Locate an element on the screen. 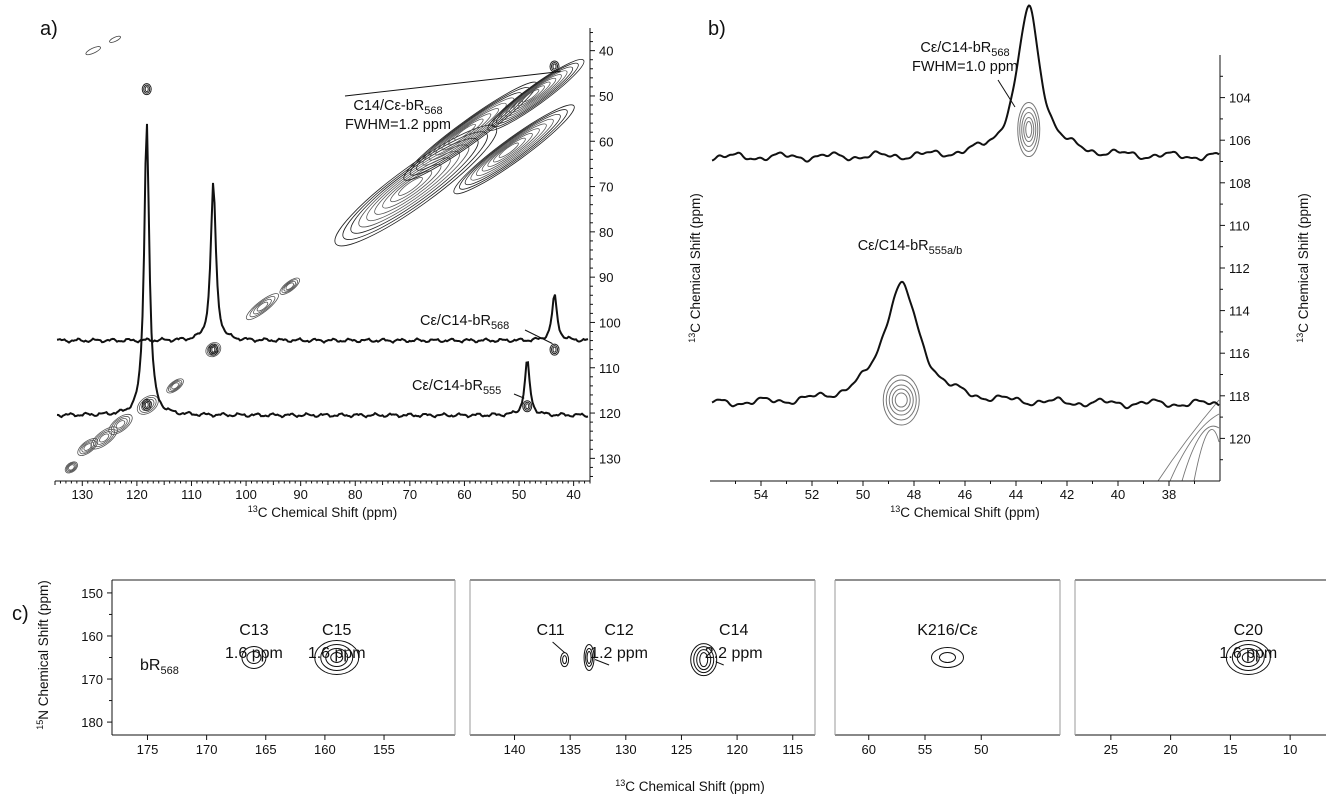  b-annotation-568-fwhm: FWHM=1.0 ppm is located at coordinates (965, 67).